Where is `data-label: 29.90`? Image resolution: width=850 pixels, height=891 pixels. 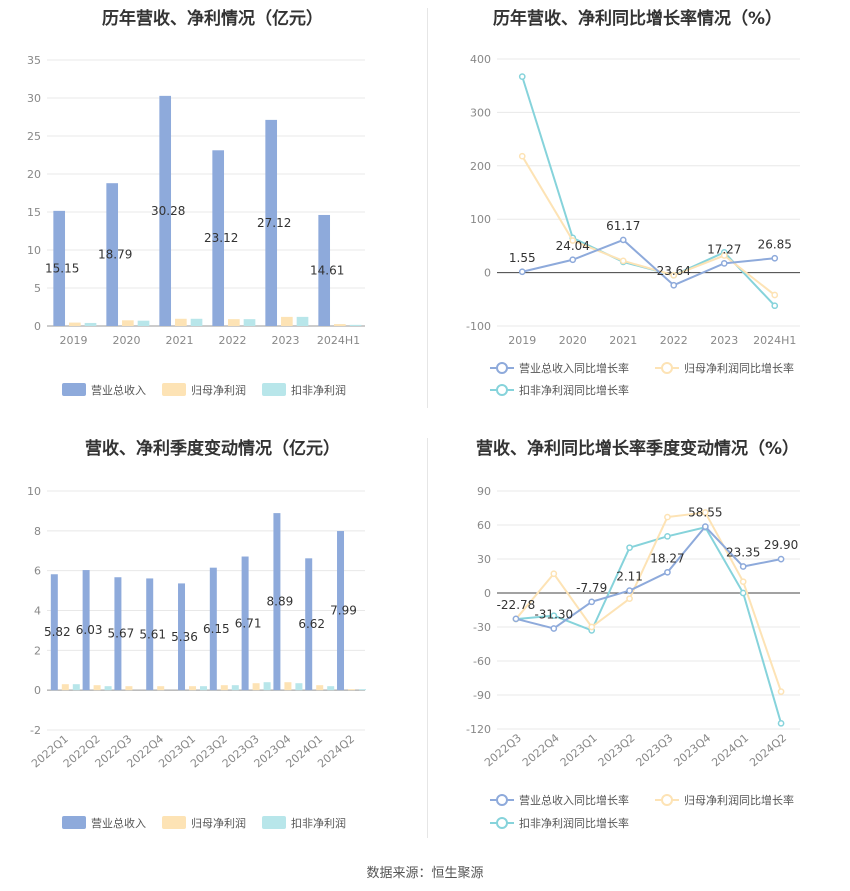
data-label: 29.90 is located at coordinates (781, 545).